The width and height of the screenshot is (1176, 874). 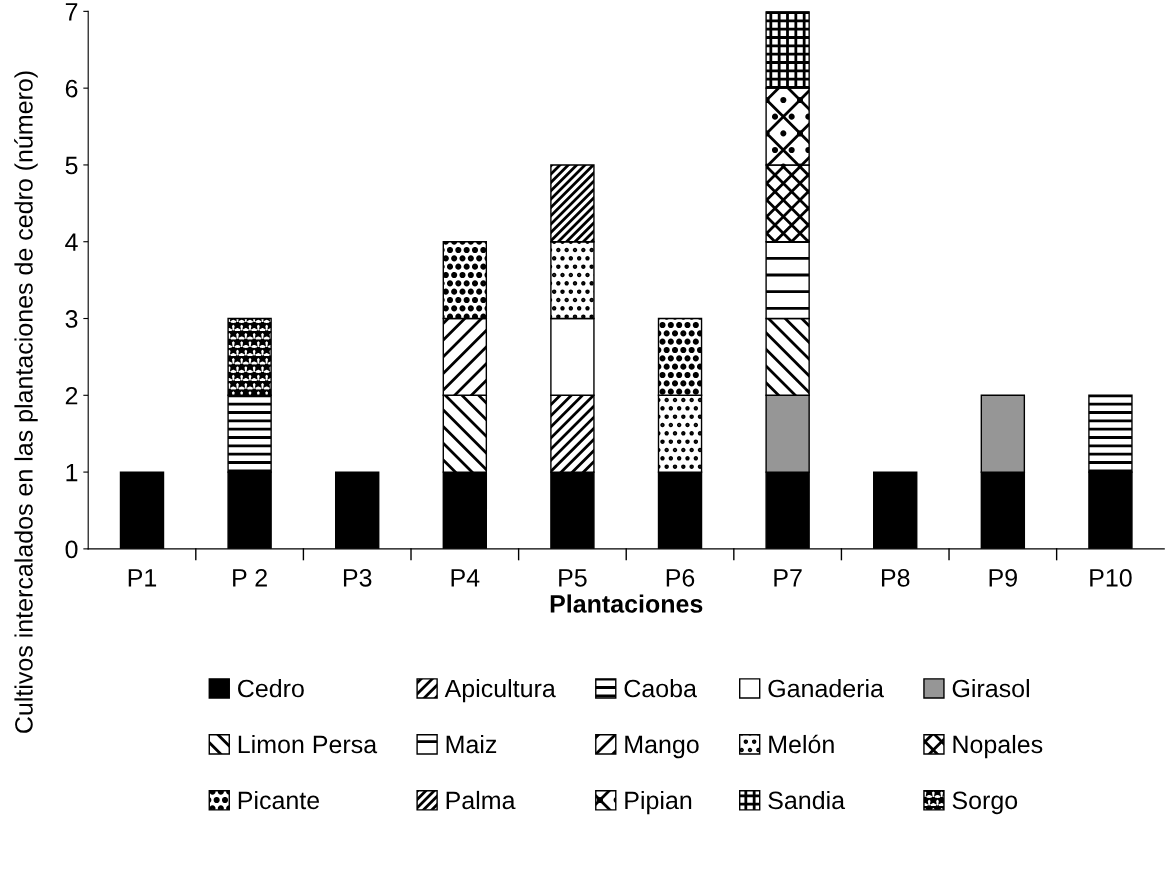 What do you see at coordinates (895, 577) in the screenshot?
I see `x-tick-label: P8` at bounding box center [895, 577].